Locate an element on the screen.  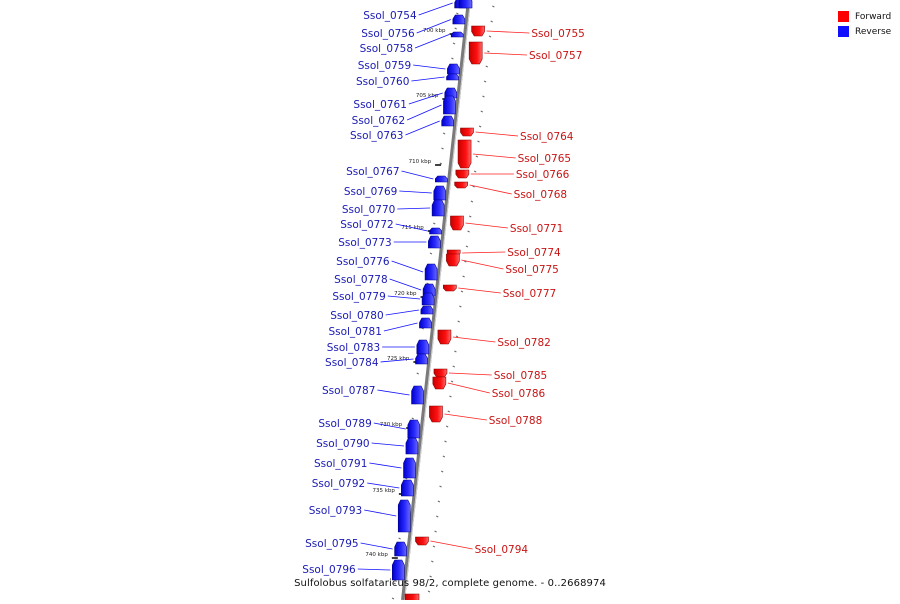
kbp-tick-label: 735 kbp is located at coordinates (383, 491).